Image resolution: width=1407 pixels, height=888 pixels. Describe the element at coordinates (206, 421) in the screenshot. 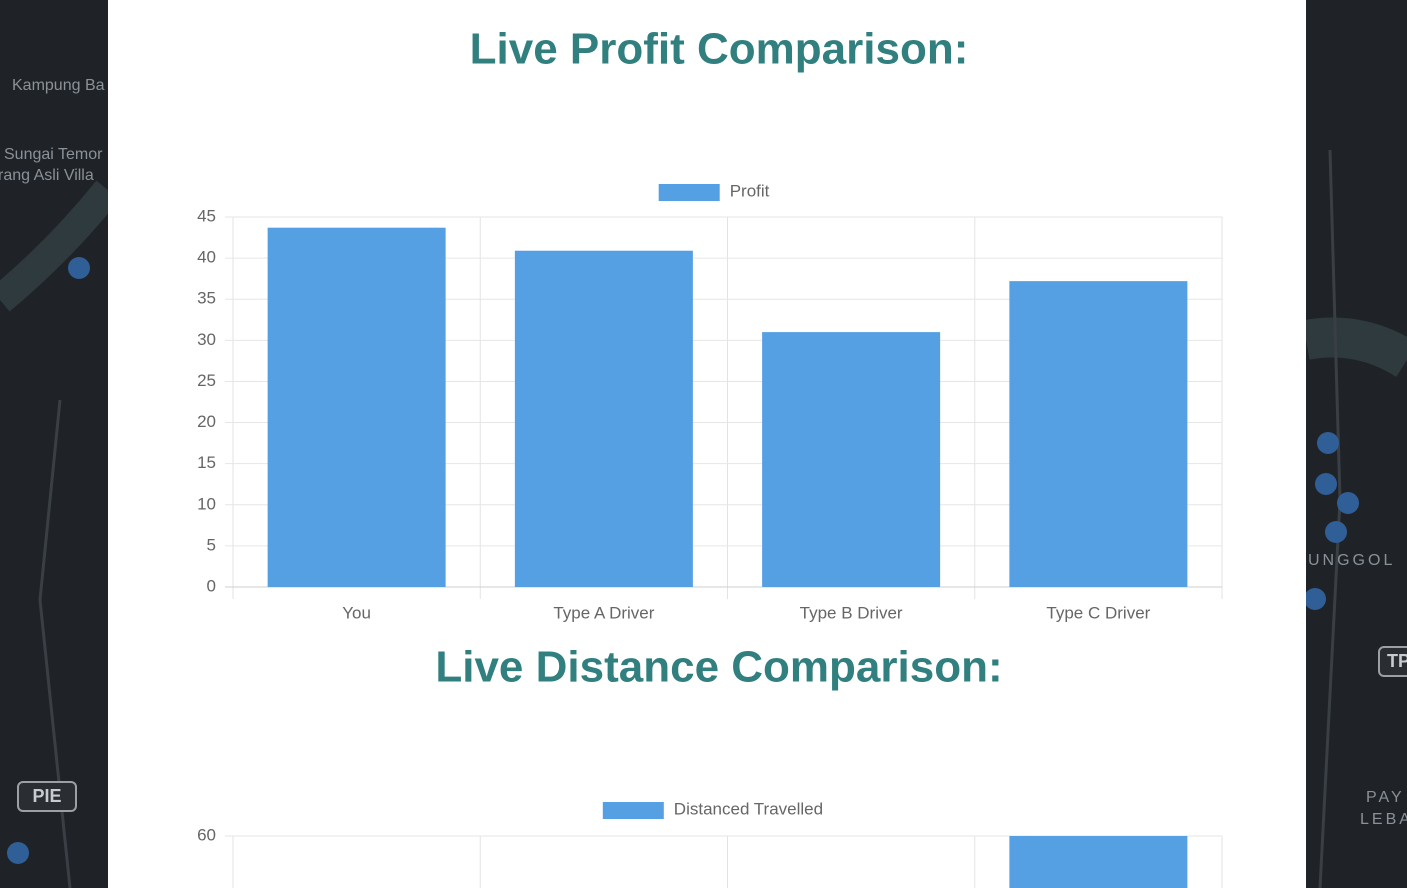

I see `y-tick-label: 20` at that location.